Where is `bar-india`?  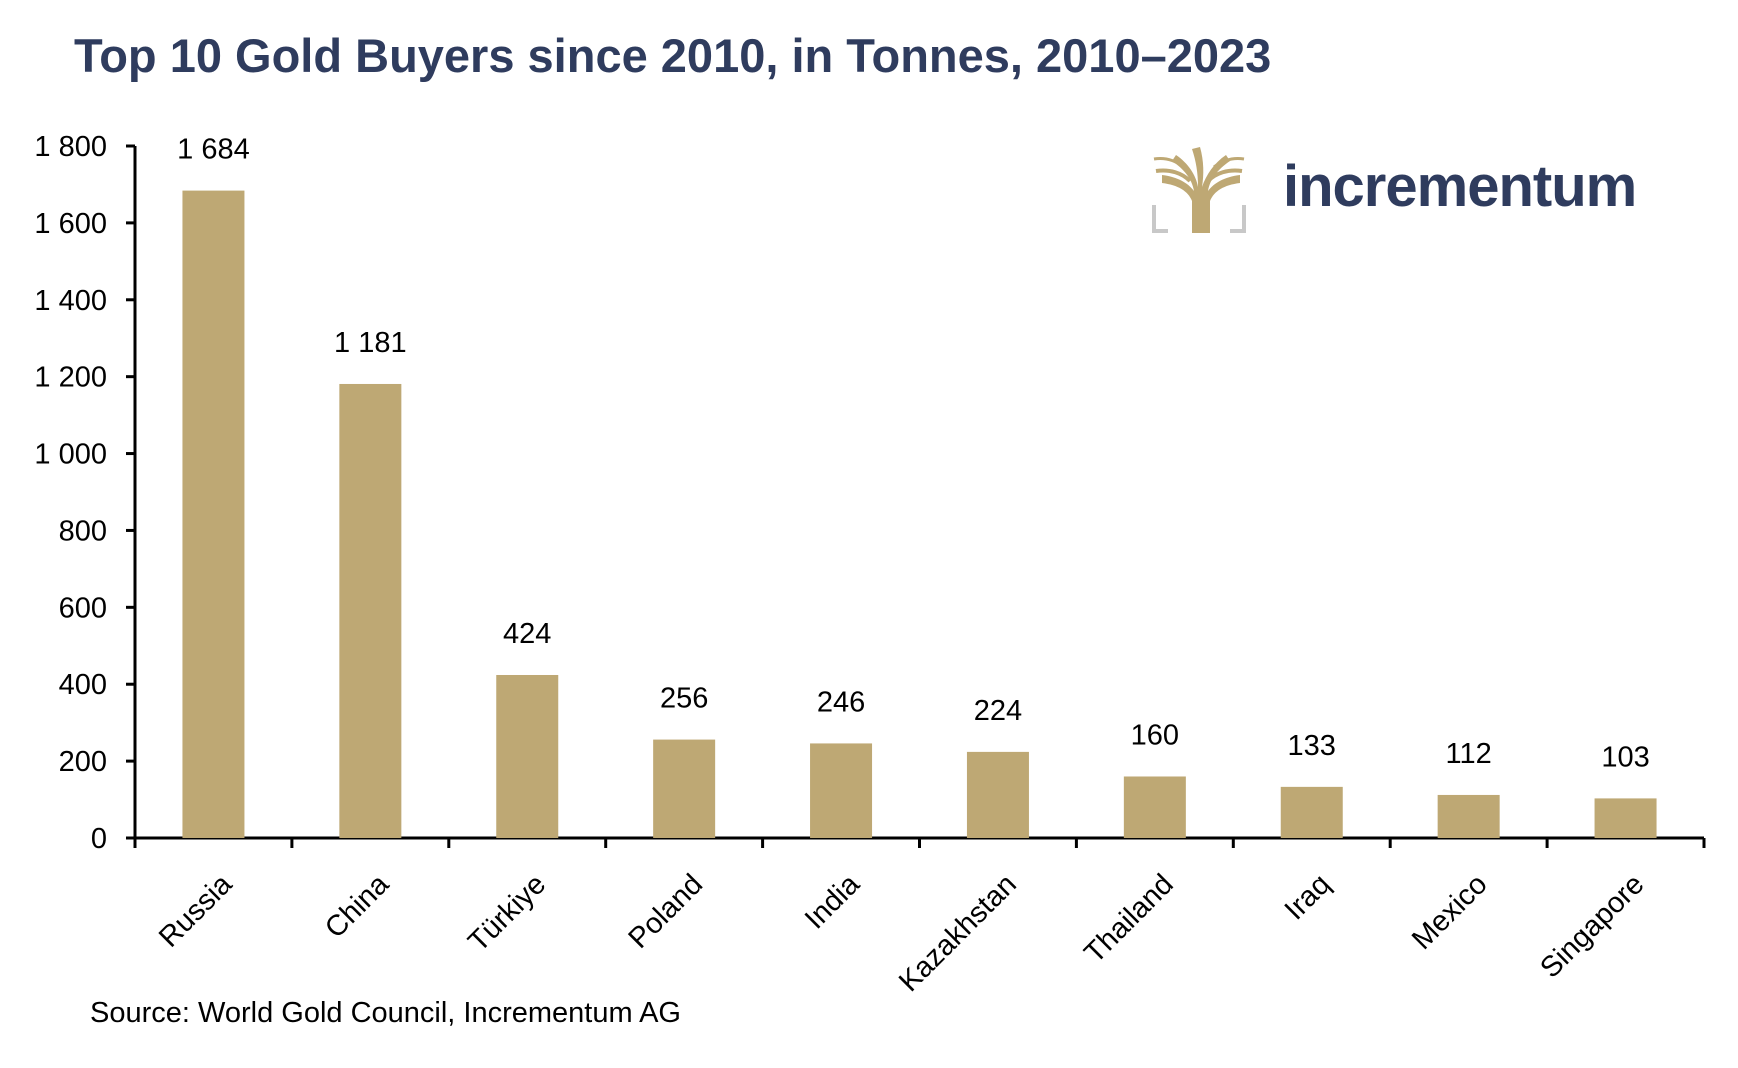
bar-india is located at coordinates (841, 790).